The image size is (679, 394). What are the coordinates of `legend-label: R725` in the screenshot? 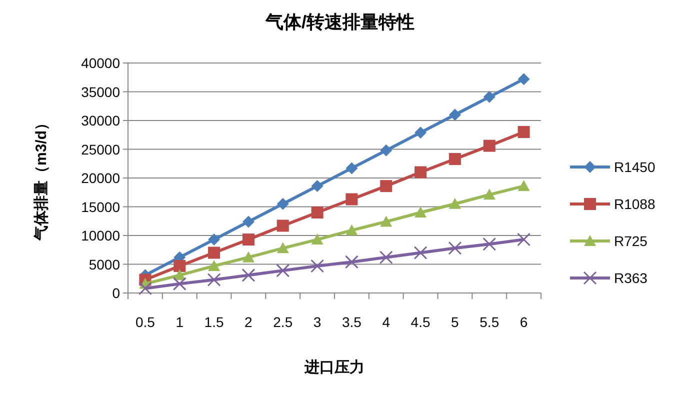 It's located at (631, 241).